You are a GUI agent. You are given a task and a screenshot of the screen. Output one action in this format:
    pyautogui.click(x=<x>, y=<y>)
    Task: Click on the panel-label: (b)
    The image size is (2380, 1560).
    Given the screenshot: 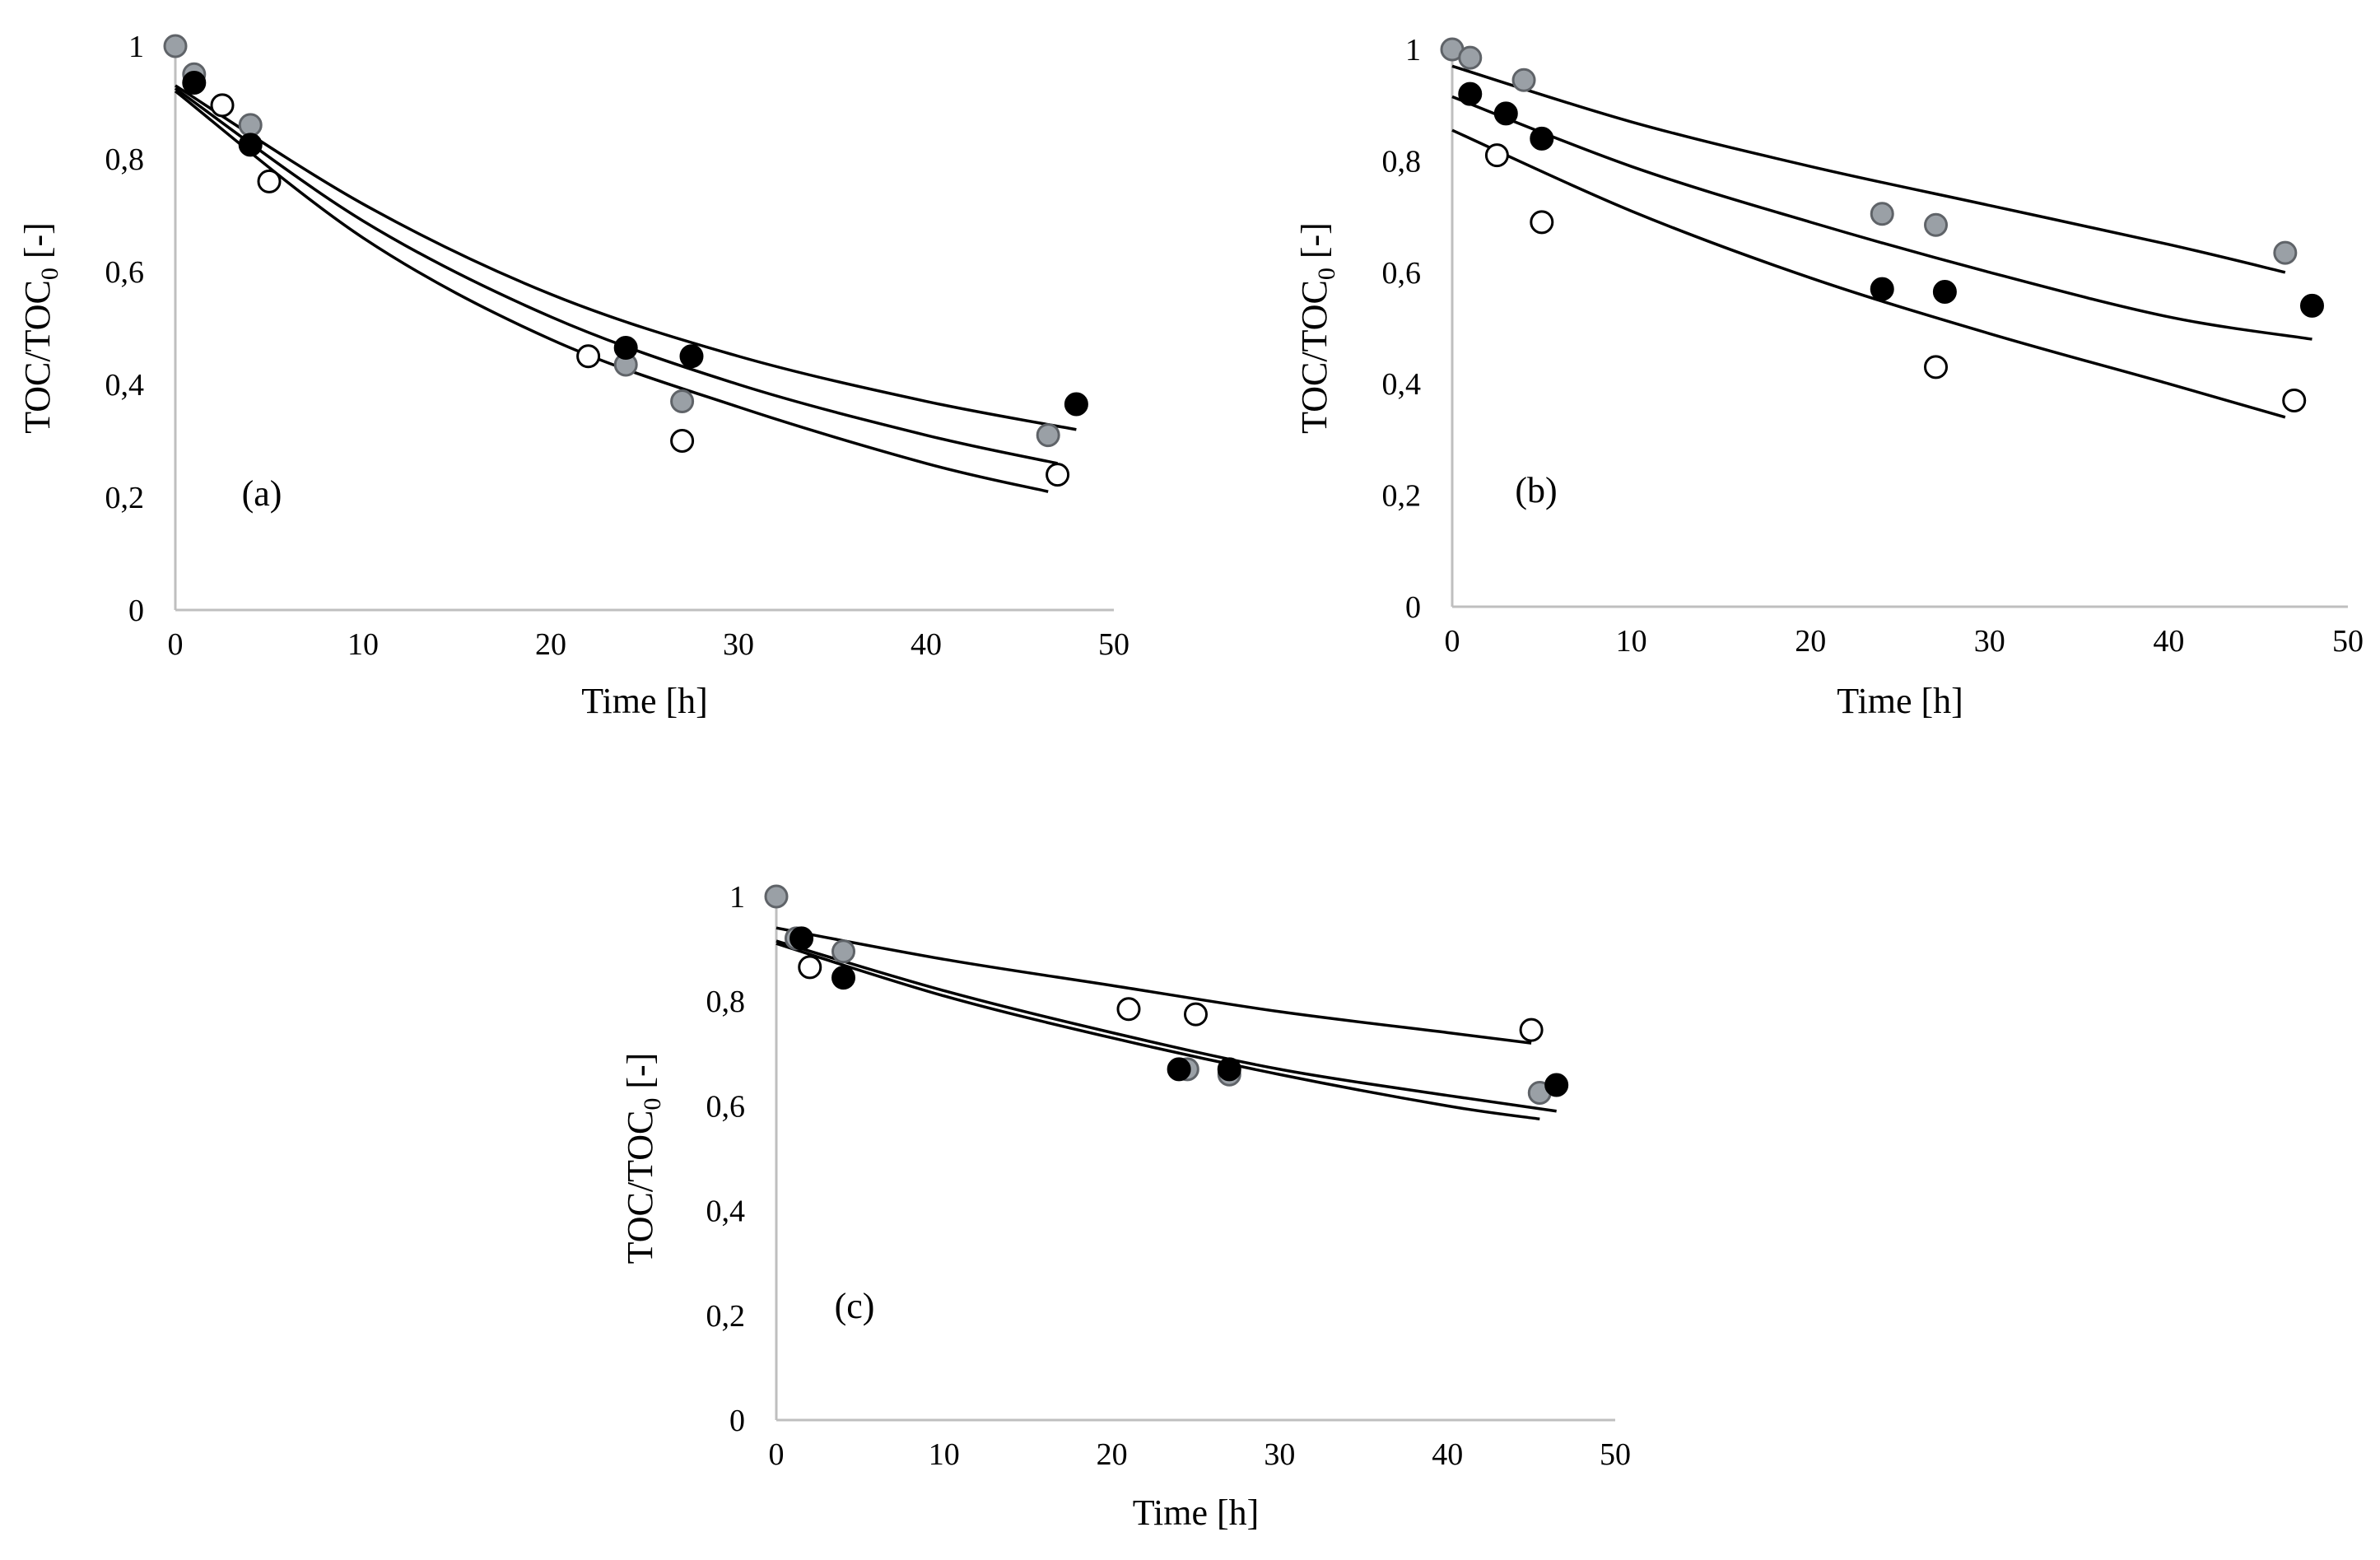 What is the action you would take?
    pyautogui.click(x=1536, y=490)
    